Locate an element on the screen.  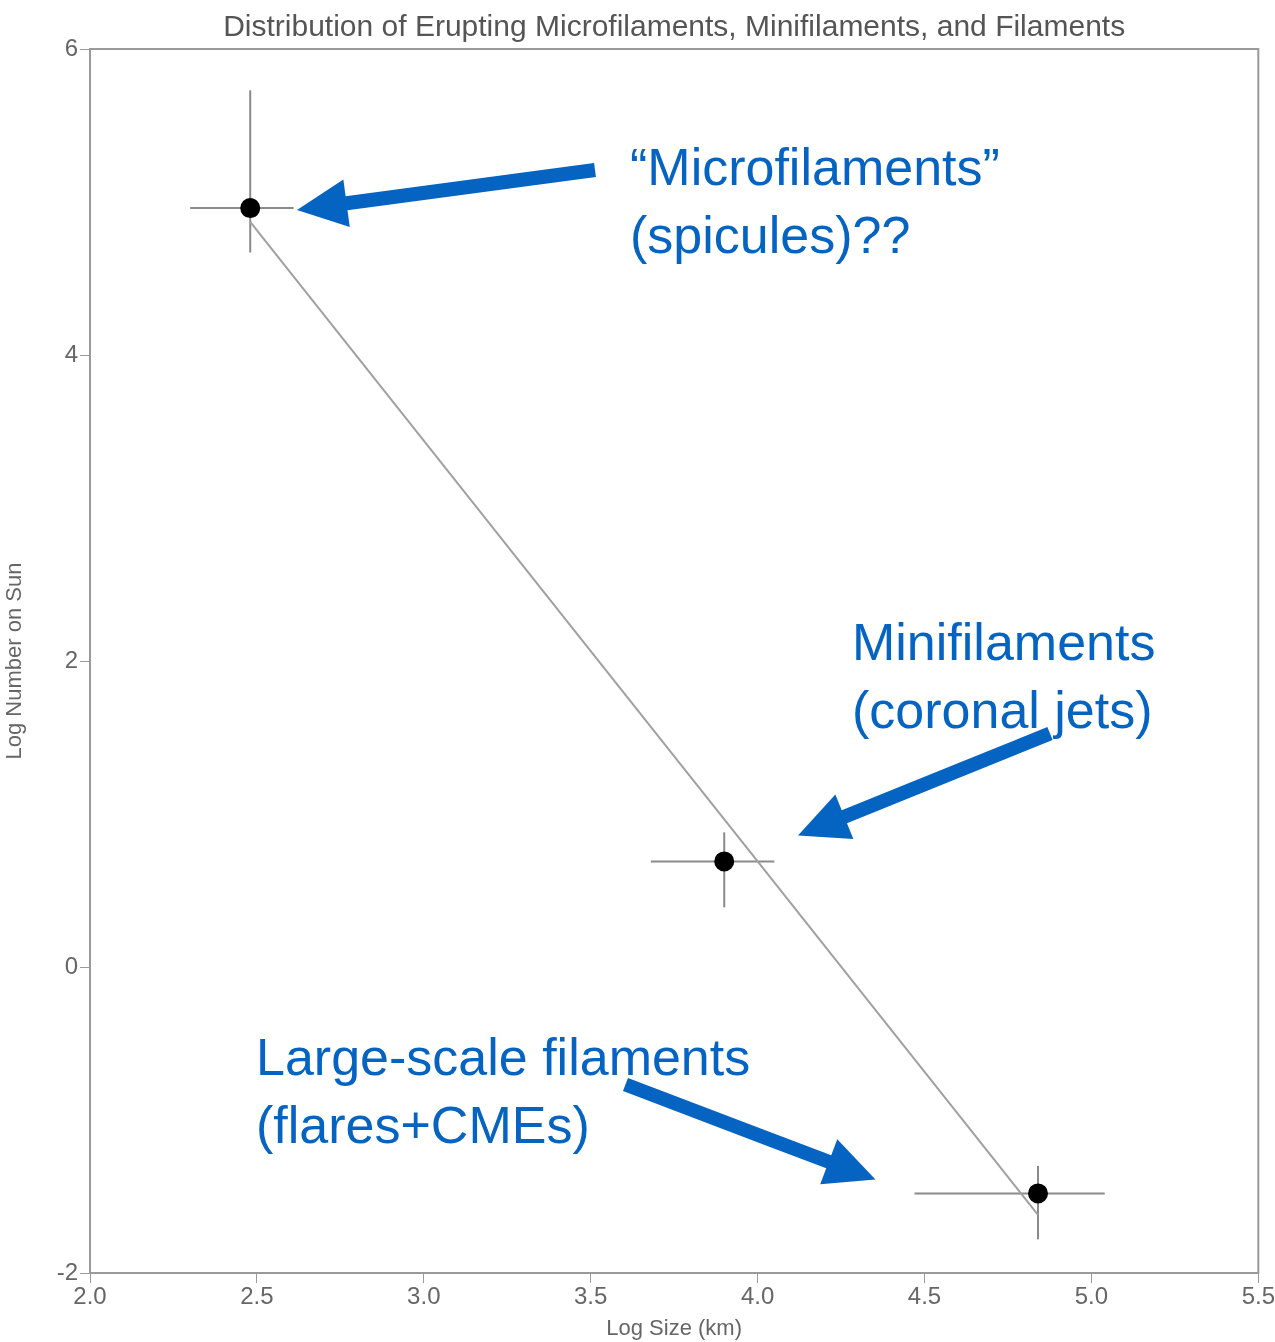
x-tick-label: 3.5 is located at coordinates (591, 1296).